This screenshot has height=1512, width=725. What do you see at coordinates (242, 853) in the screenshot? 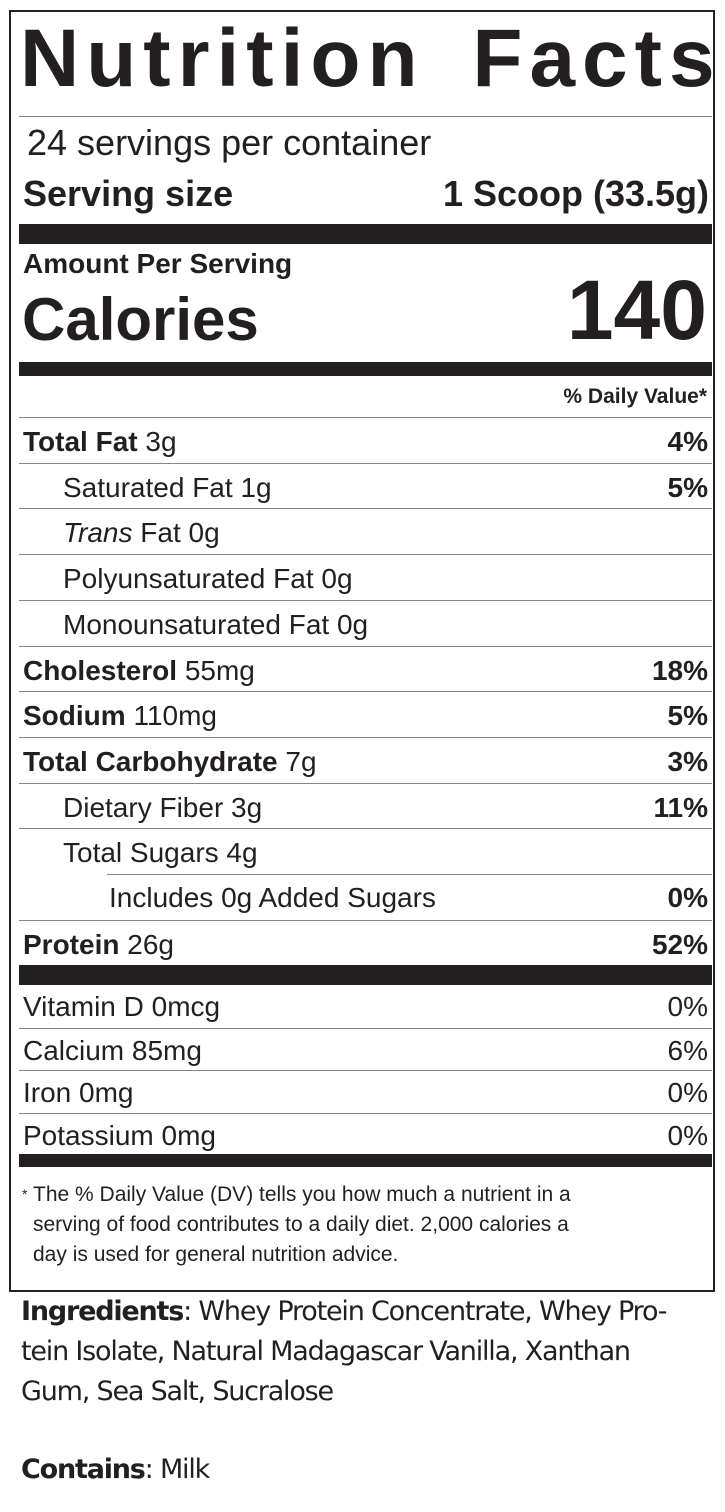
I see `nutrient-amount: 4g` at bounding box center [242, 853].